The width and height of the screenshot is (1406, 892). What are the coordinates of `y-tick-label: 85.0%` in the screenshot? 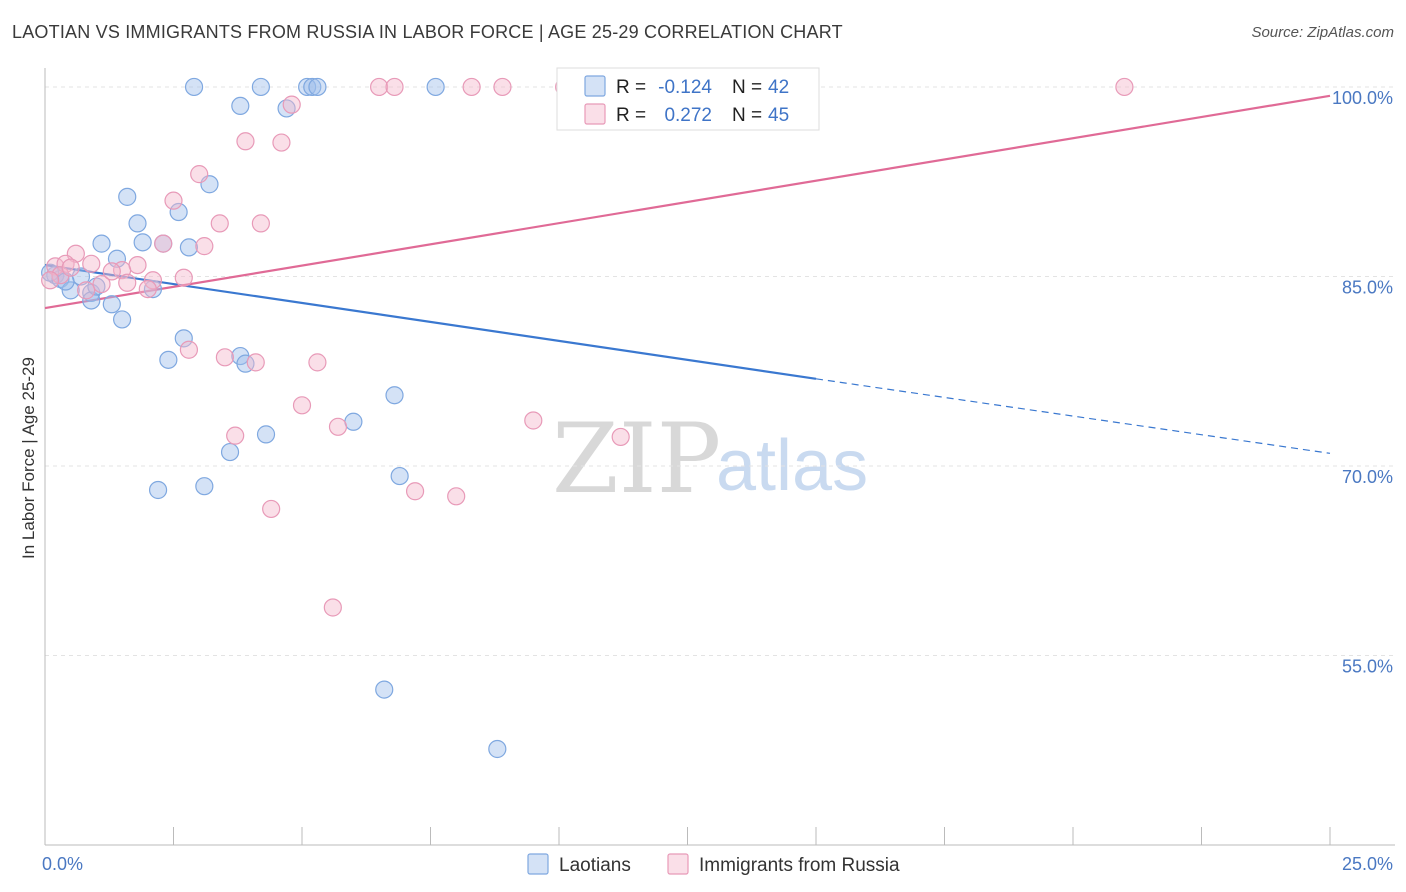 It's located at (1367, 287).